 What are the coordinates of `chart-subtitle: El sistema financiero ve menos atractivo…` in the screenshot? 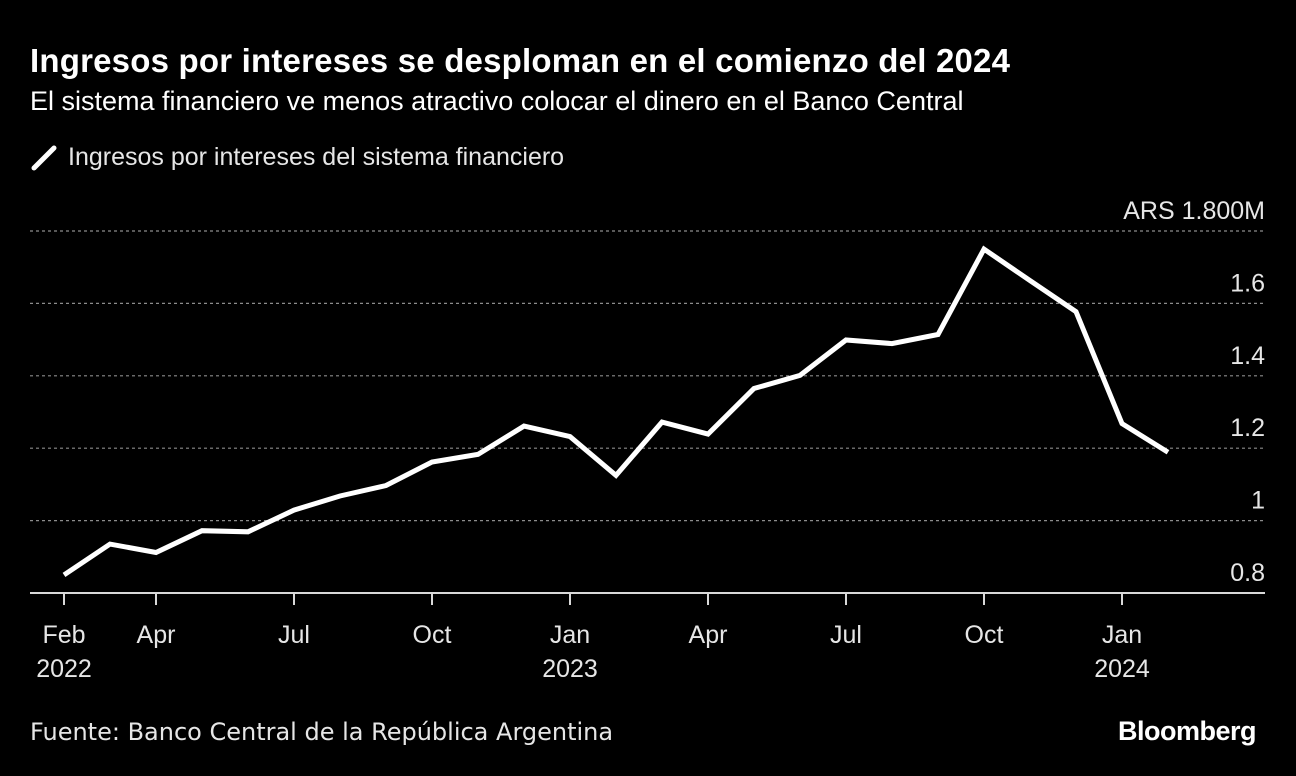 It's located at (497, 101).